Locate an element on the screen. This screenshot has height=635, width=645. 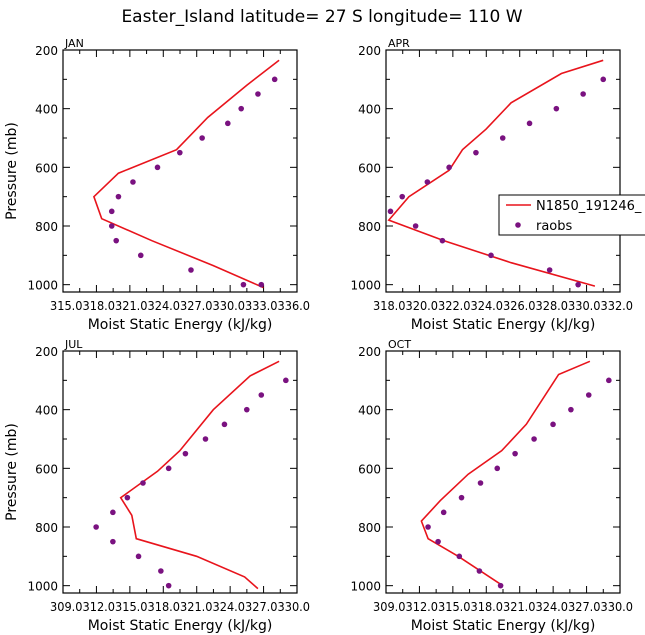
x-tick-labels: 318.0320.0322.0324.0326.0328.0330.0332.0 is located at coordinates (503, 306).